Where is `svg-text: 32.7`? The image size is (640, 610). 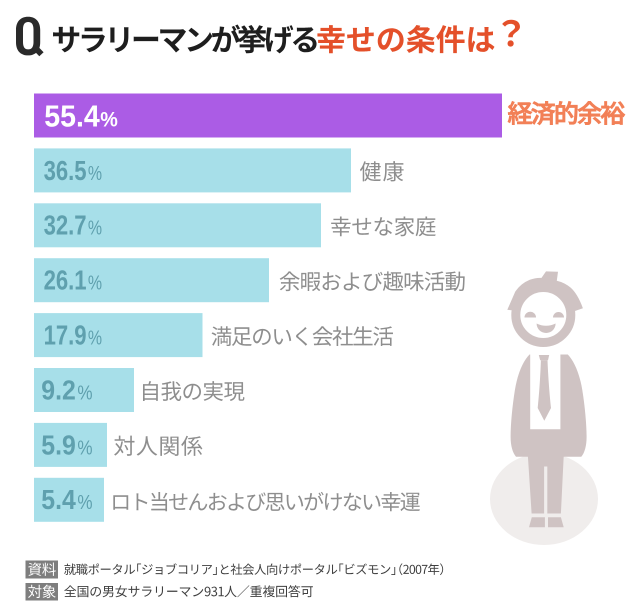
svg-text: 32.7 is located at coordinates (65, 225).